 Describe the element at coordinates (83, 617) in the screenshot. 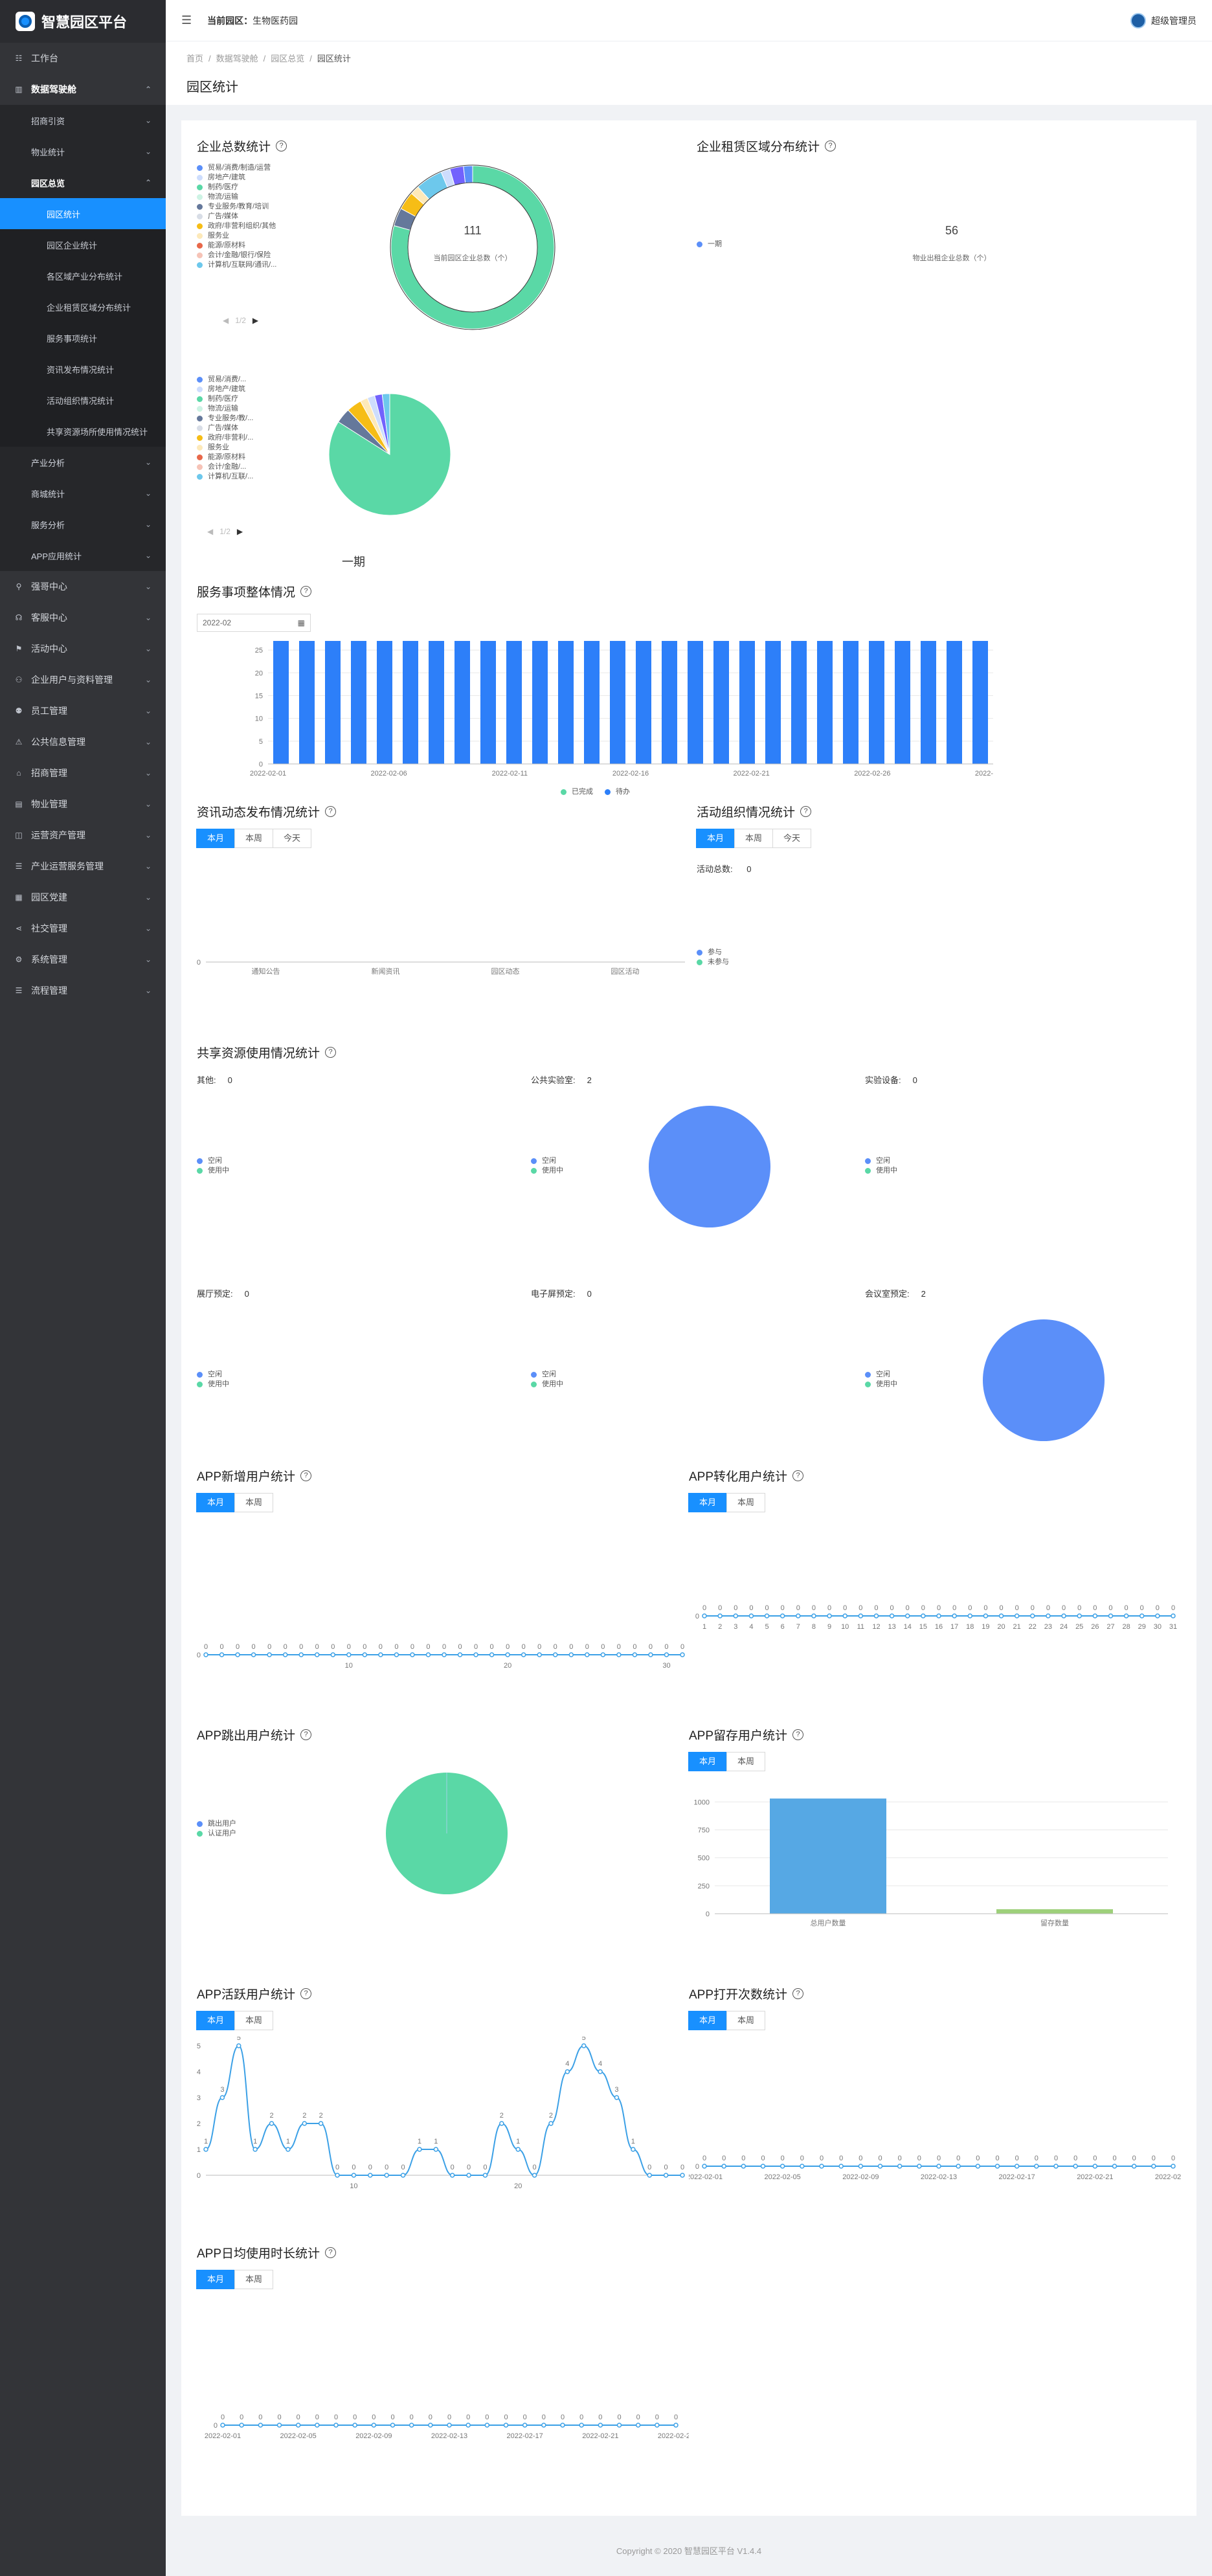

I see `sidebar-item: ☊ 客服中心 ⌄` at that location.